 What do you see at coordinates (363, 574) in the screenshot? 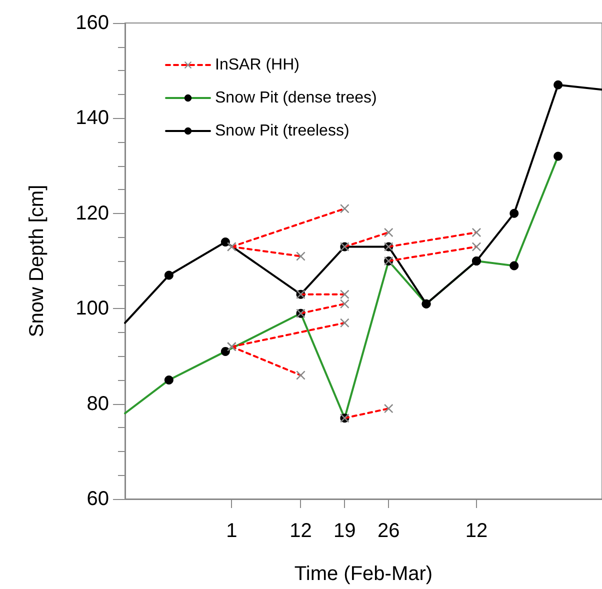
I see `x-axis-title: Time (Feb-Mar)` at bounding box center [363, 574].